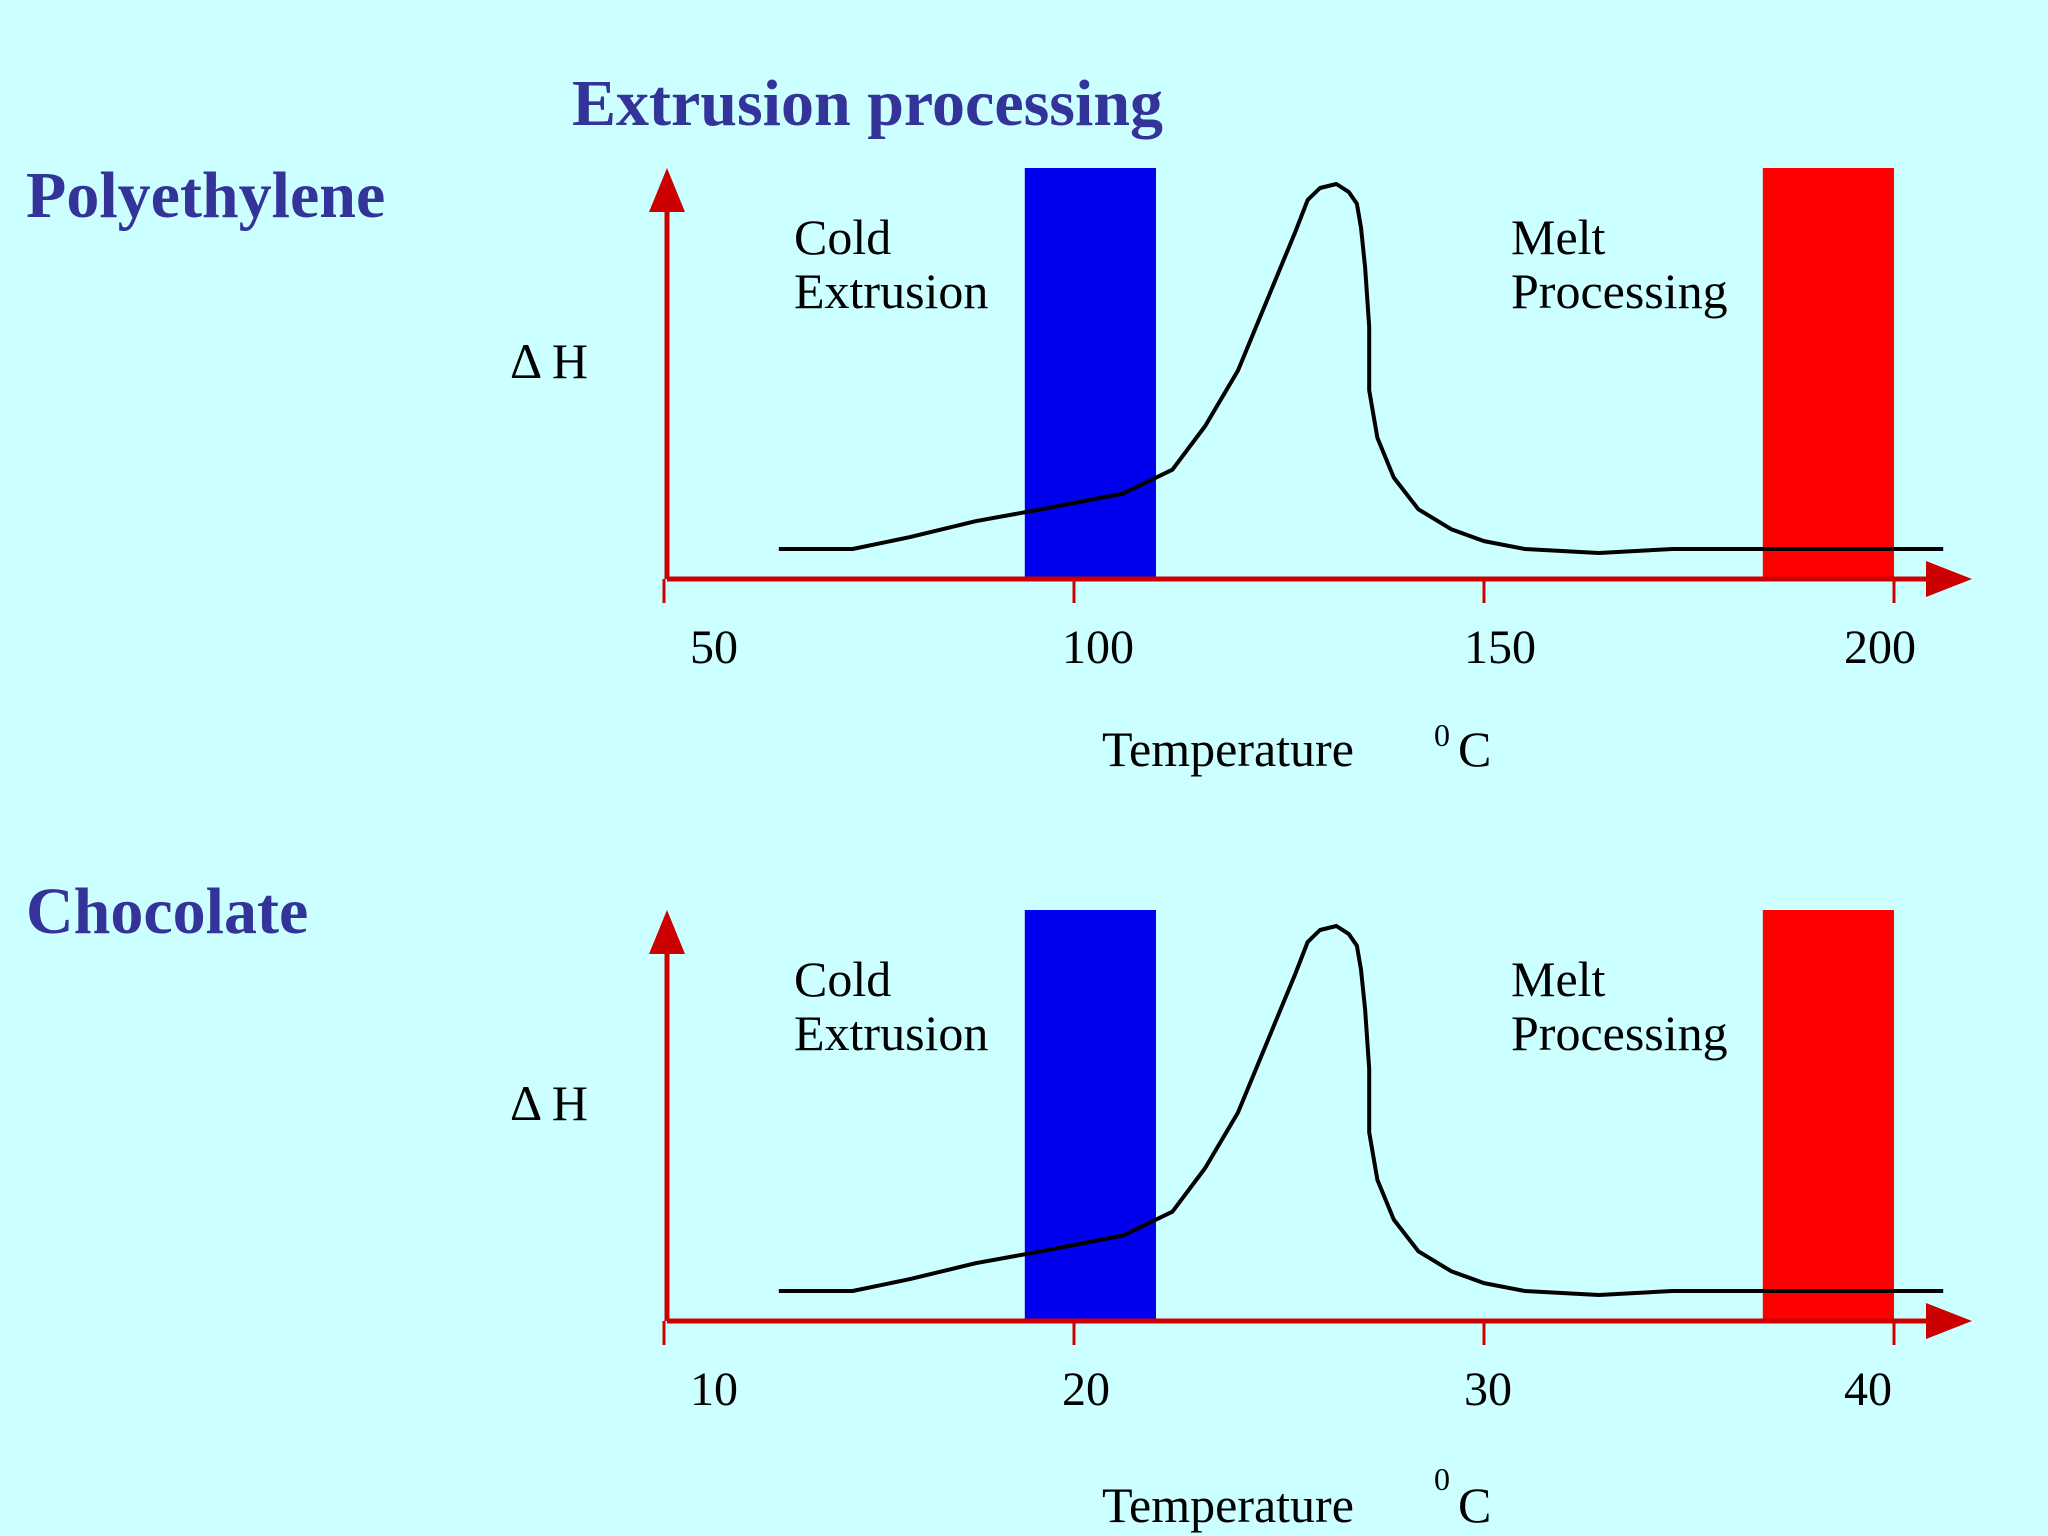 Image resolution: width=2048 pixels, height=1536 pixels. Describe the element at coordinates (714, 1389) in the screenshot. I see `x-tick-label: 10` at that location.